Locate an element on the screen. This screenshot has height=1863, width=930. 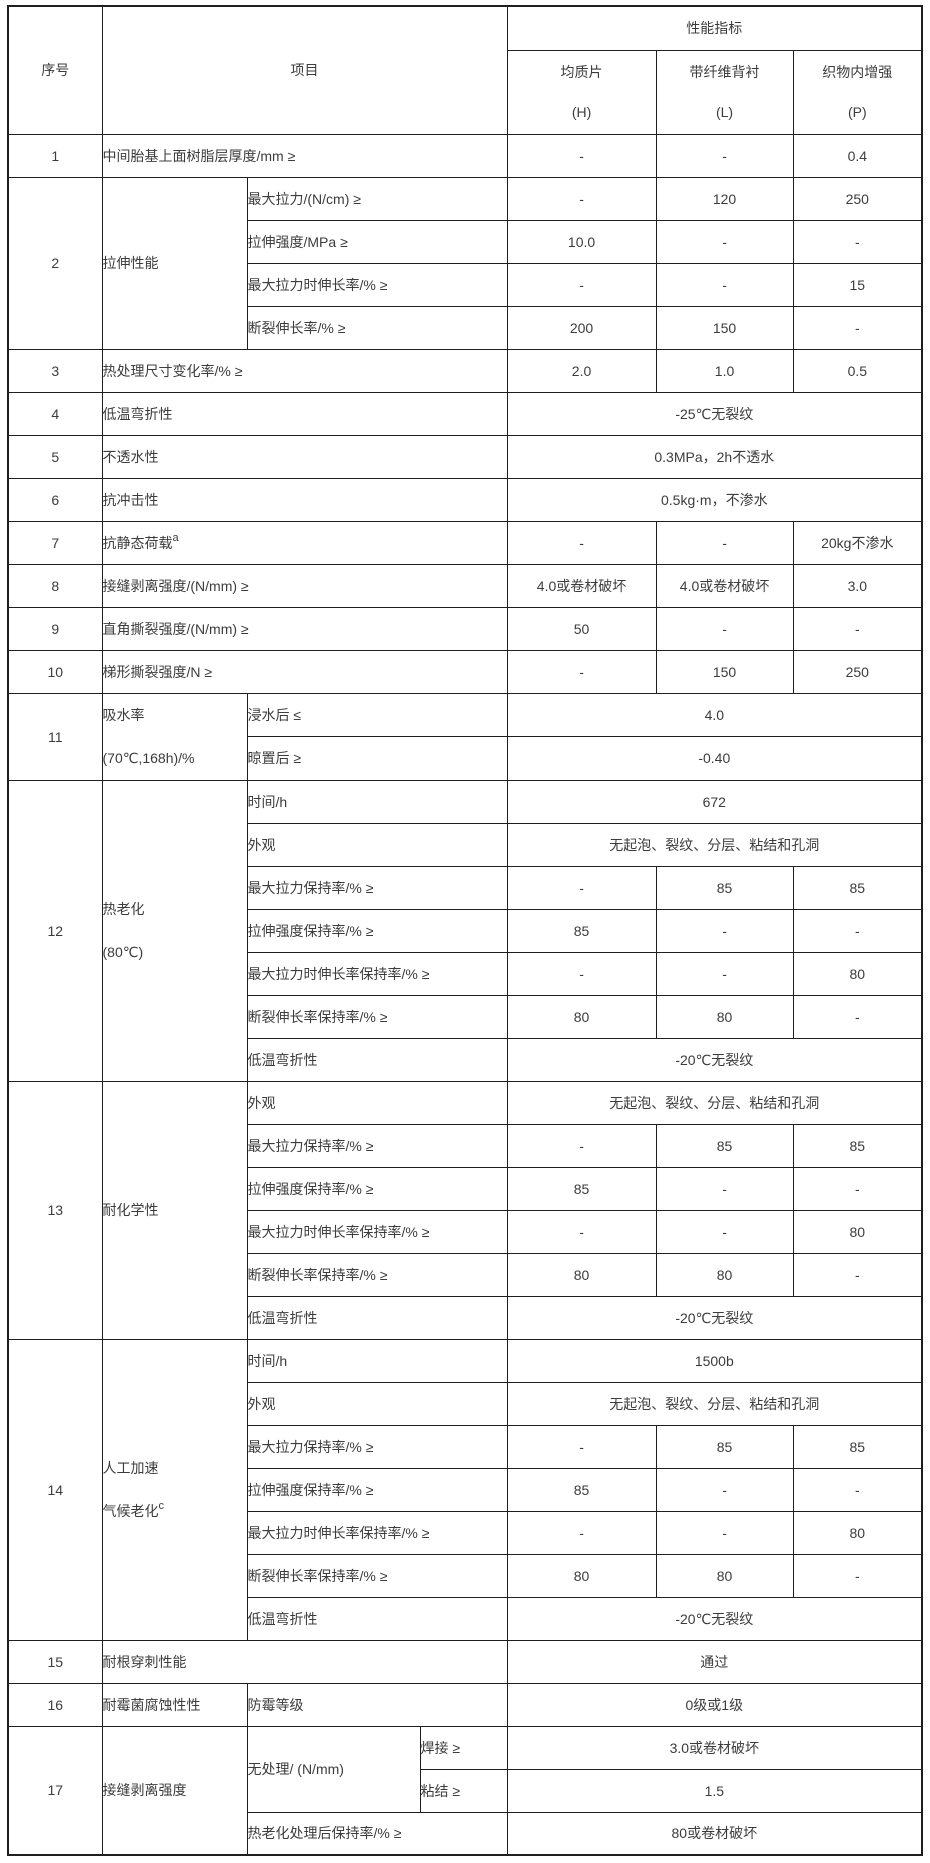
table-row: 最大拉力时伸长率保持率/% ≥ - -80 is located at coordinates (465, 973).